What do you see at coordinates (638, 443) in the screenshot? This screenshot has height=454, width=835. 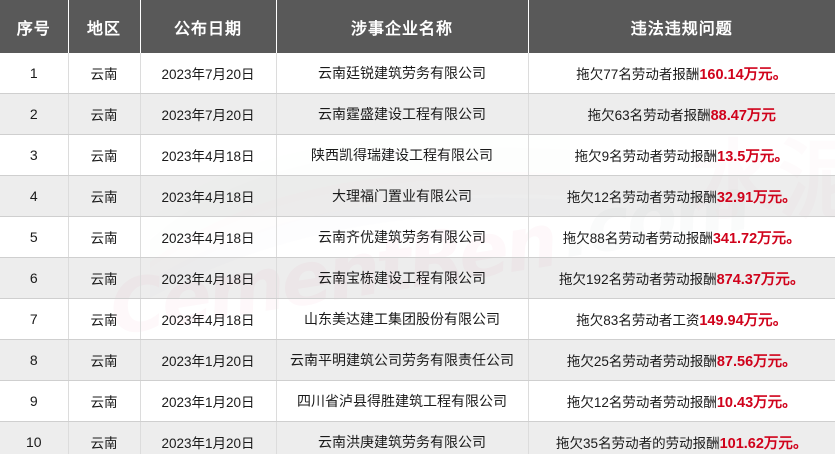 I see `issue-description: 拖欠35名劳动者的劳动报酬` at bounding box center [638, 443].